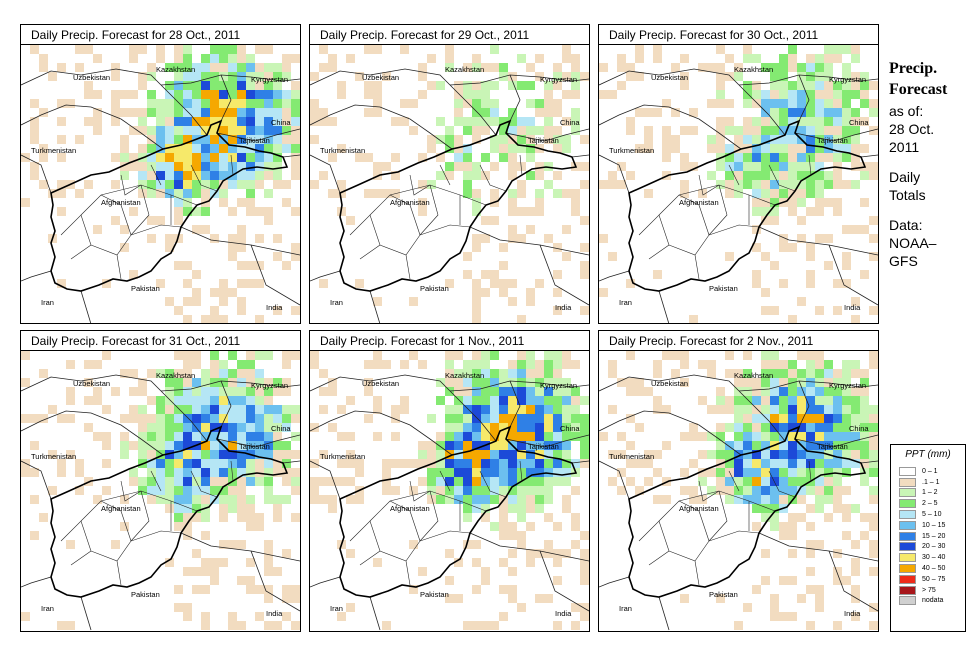 The image size is (975, 646). Describe the element at coordinates (291, 462) in the screenshot. I see `country-border` at that location.